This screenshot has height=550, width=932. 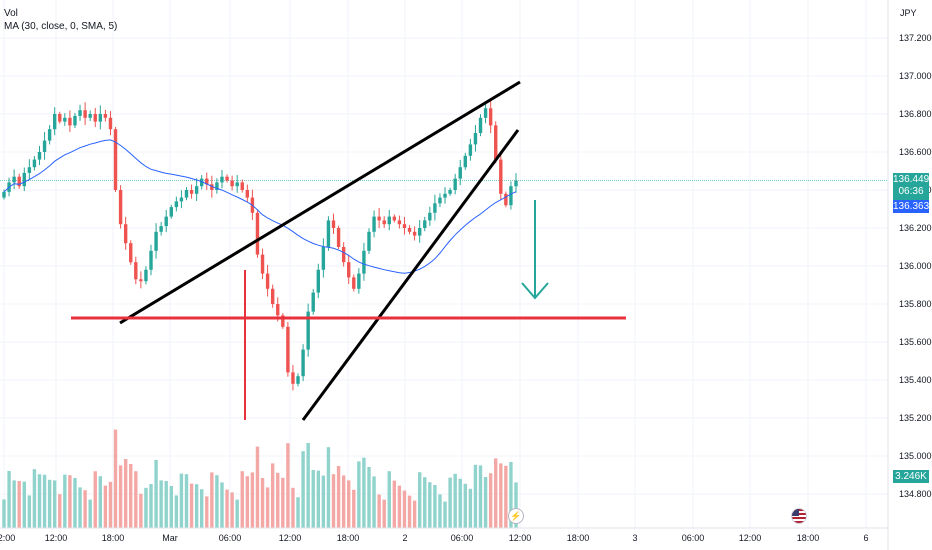 What do you see at coordinates (535, 250) in the screenshot?
I see `down-arrow` at bounding box center [535, 250].